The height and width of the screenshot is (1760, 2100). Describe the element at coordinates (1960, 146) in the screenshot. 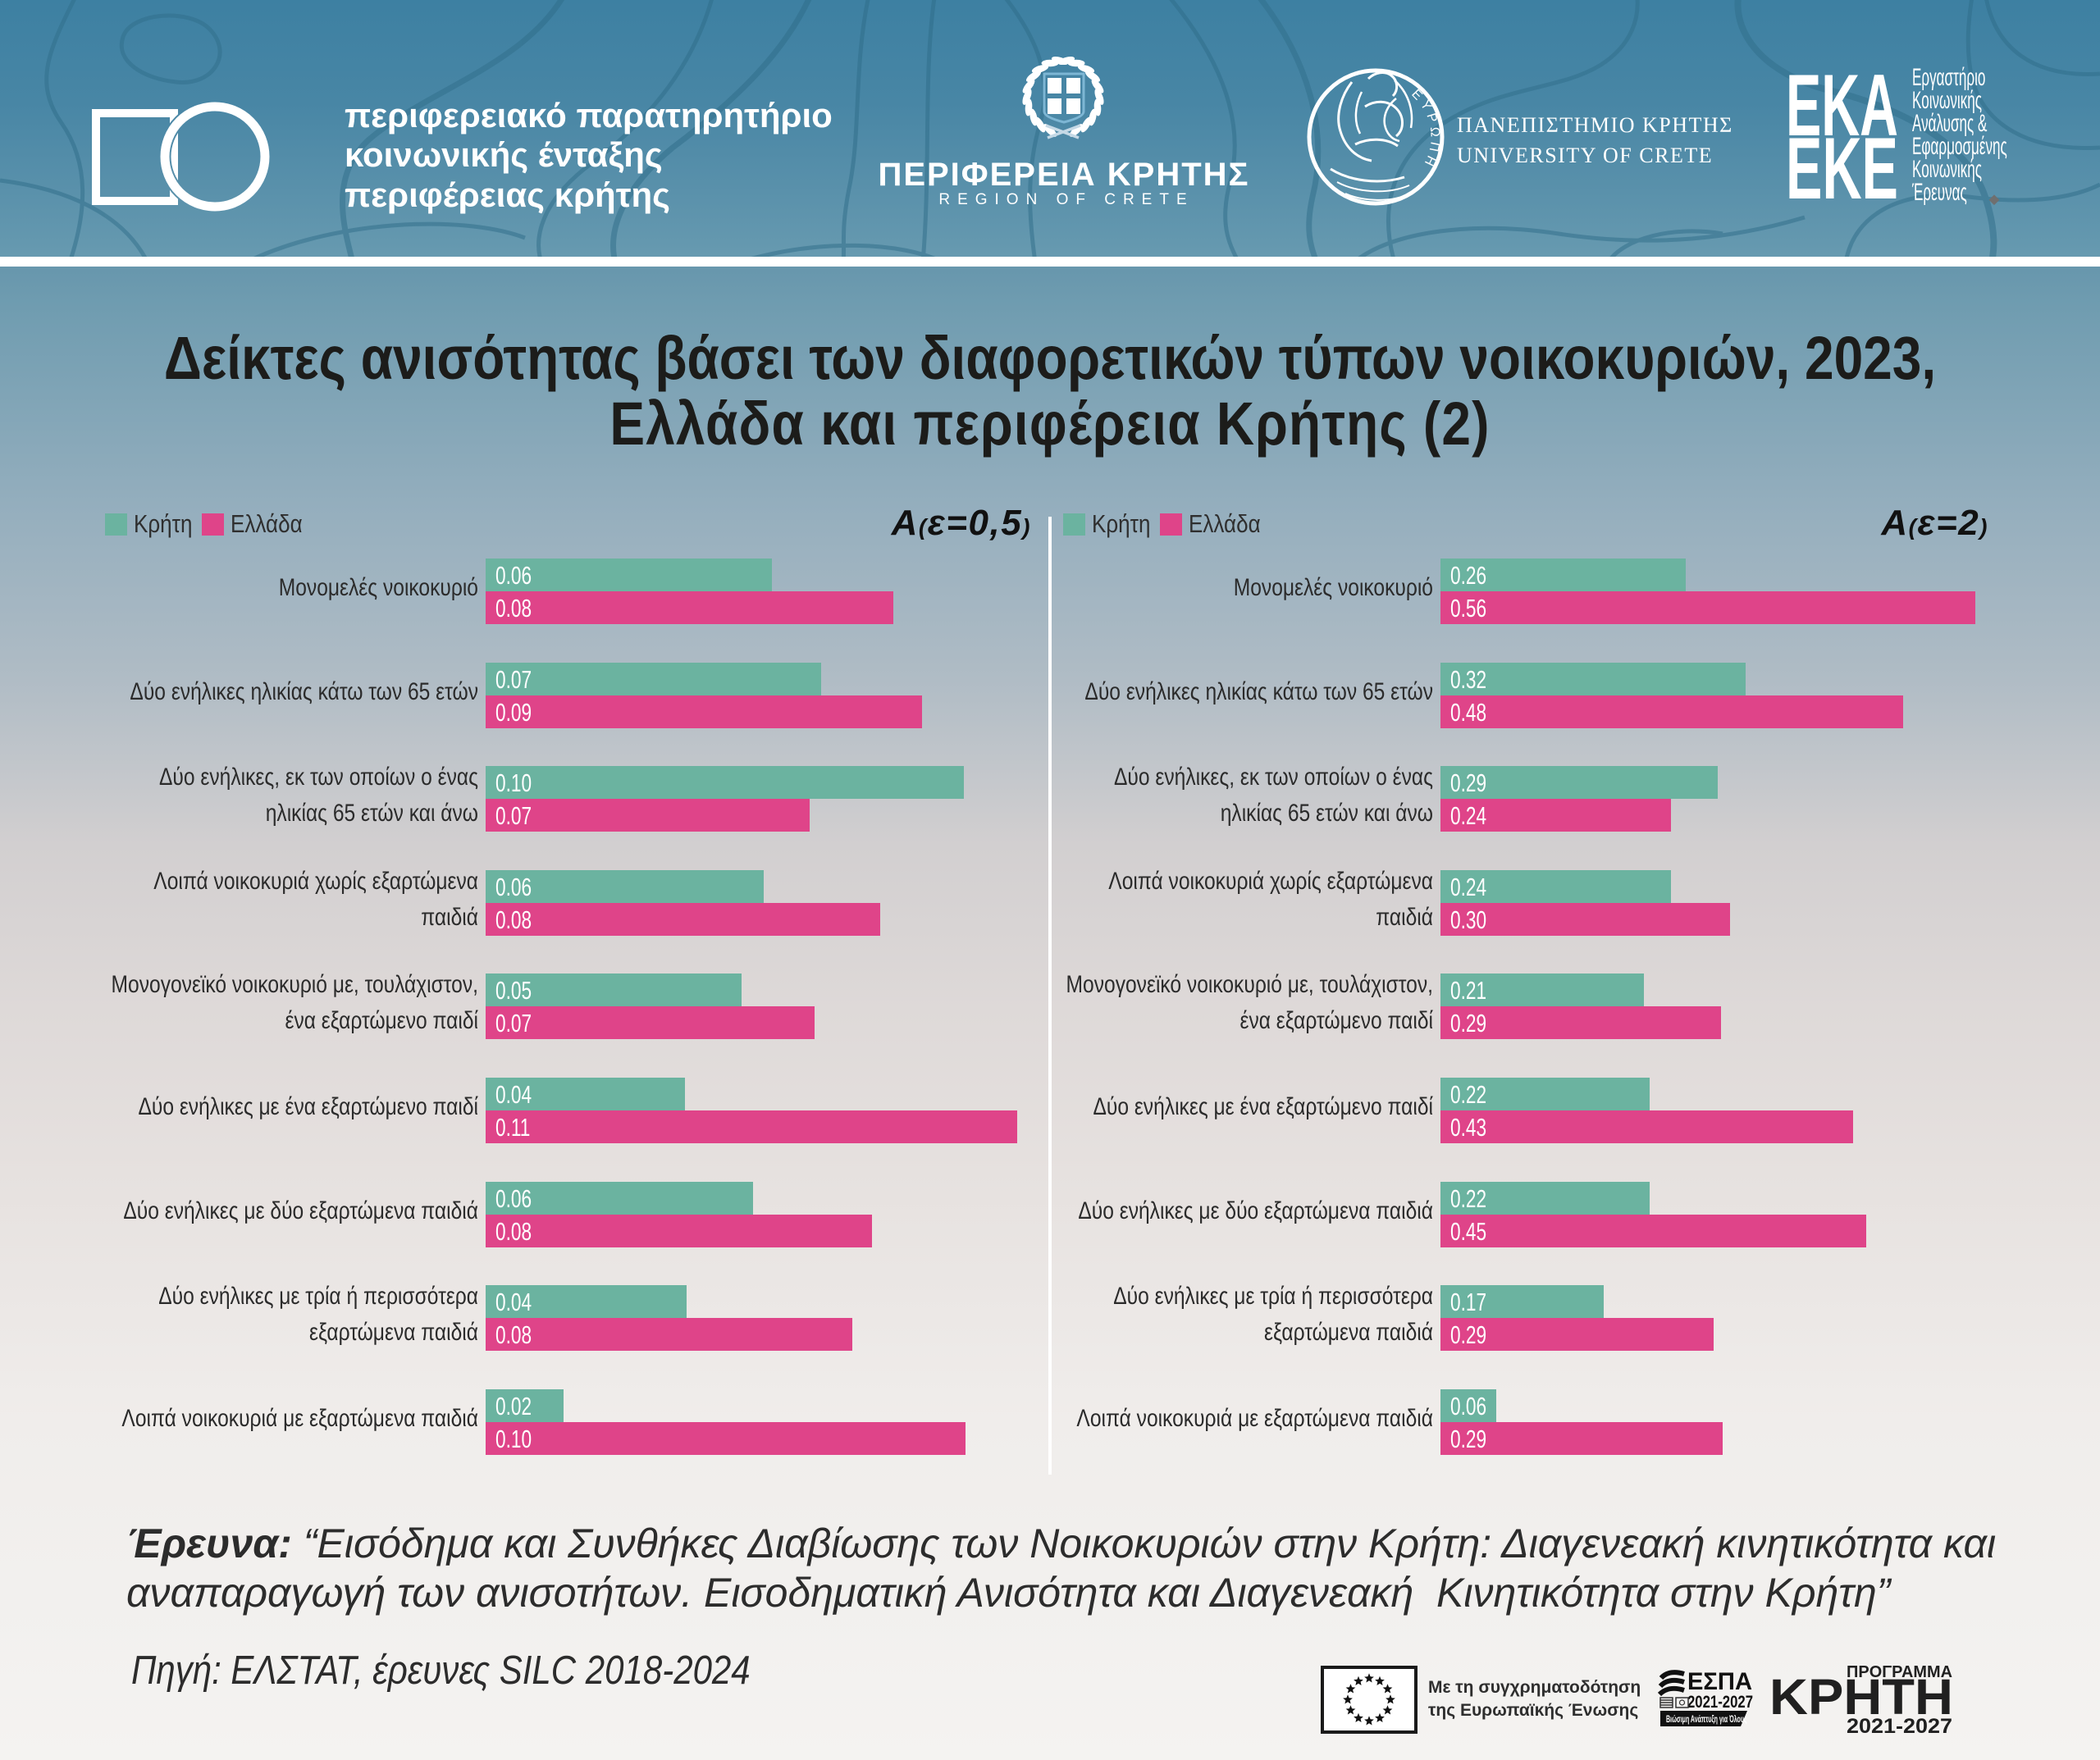

I see `svg-text: Εφαρμοσμένης` at that location.